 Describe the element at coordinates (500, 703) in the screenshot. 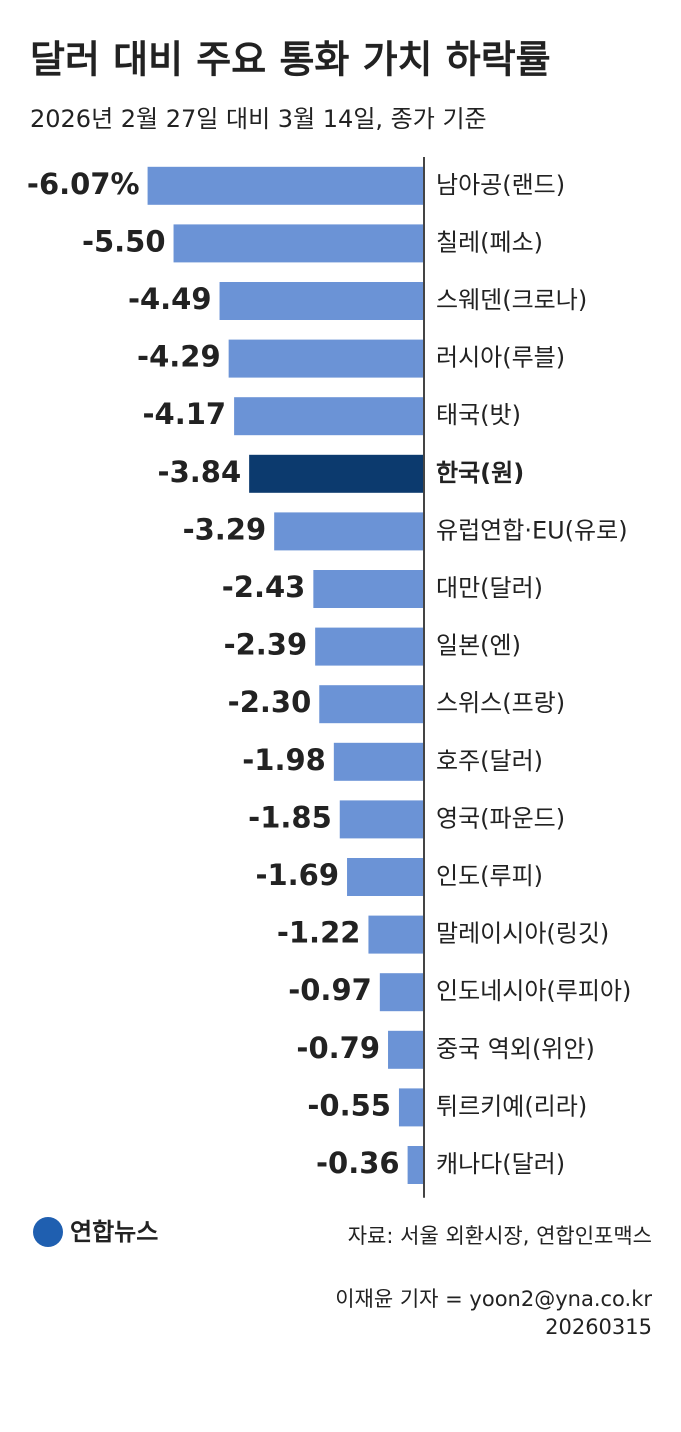

I see `category-label: 스위스(프랑)` at that location.